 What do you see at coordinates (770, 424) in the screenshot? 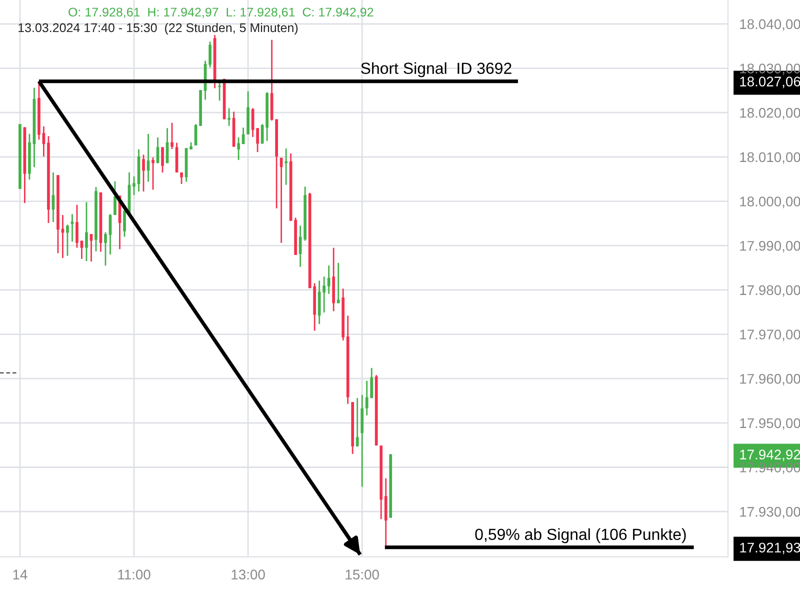
I see `y-tick-label: 17.950,00` at bounding box center [770, 424].